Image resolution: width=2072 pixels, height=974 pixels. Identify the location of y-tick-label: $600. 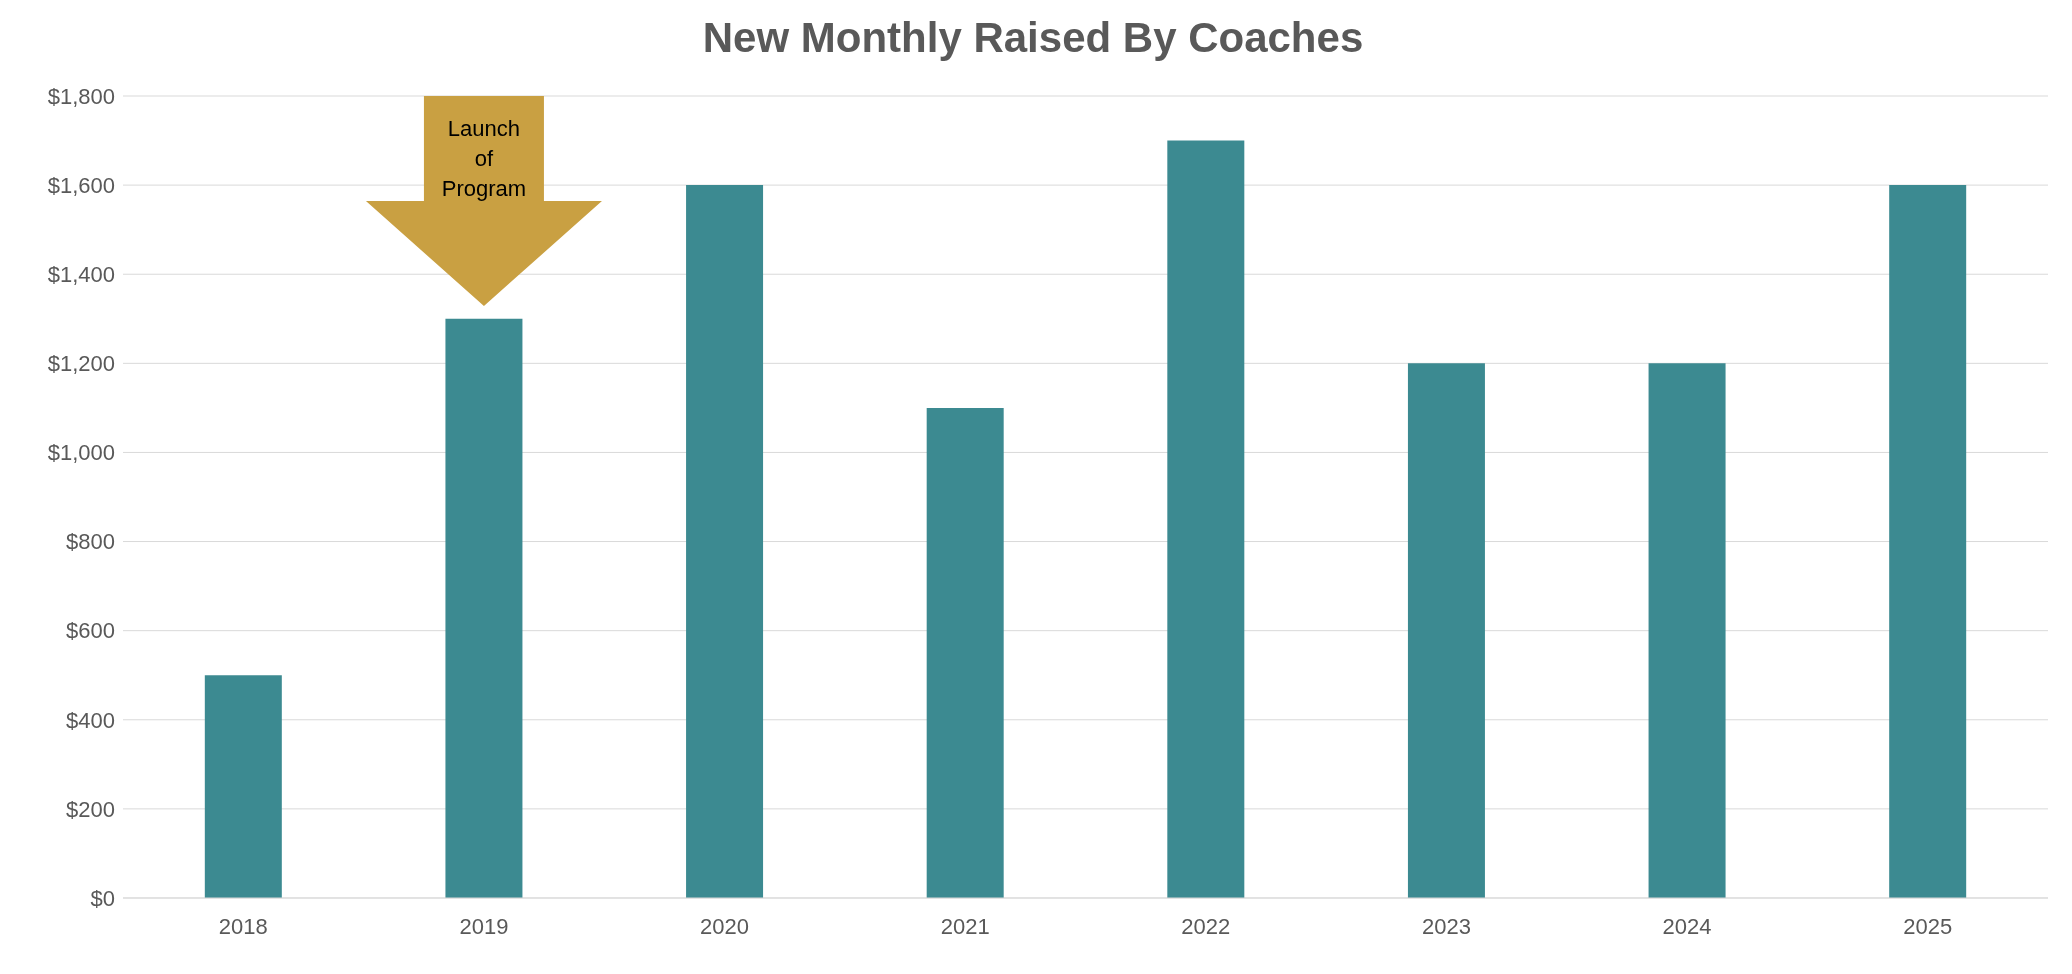
(90, 631).